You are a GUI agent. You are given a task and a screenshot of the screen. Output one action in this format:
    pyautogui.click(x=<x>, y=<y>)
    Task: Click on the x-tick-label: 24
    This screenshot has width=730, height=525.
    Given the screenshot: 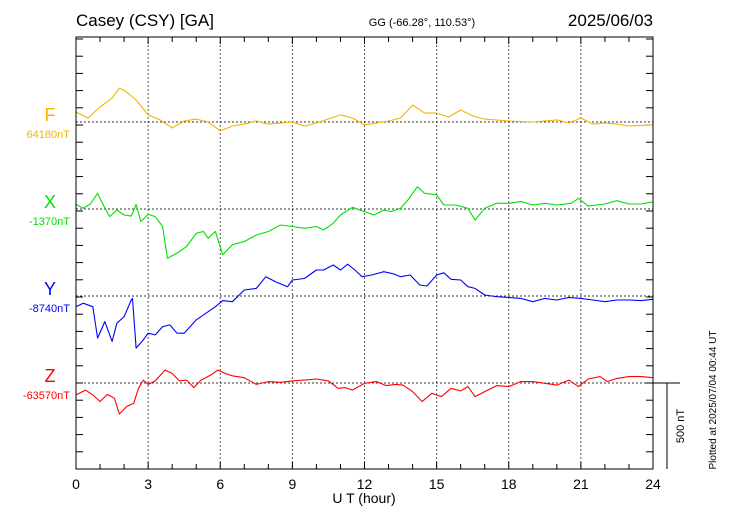 What is the action you would take?
    pyautogui.click(x=653, y=484)
    